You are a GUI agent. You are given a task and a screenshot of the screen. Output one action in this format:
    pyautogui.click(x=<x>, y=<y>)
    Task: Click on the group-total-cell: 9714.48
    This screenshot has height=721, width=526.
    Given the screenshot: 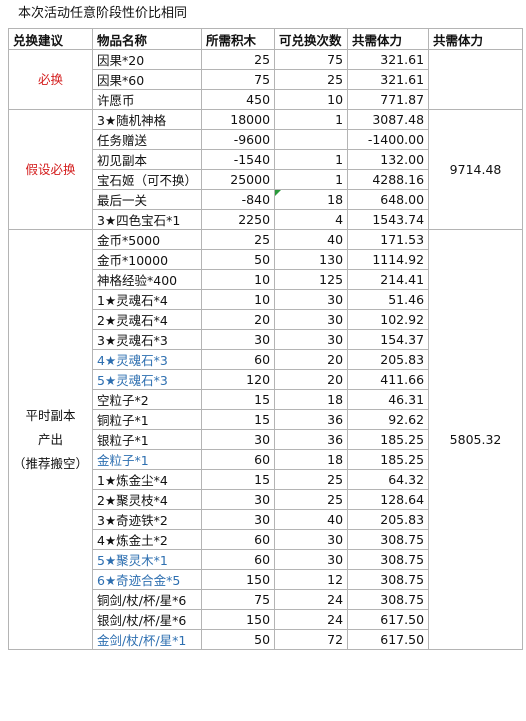 What is the action you would take?
    pyautogui.click(x=476, y=169)
    